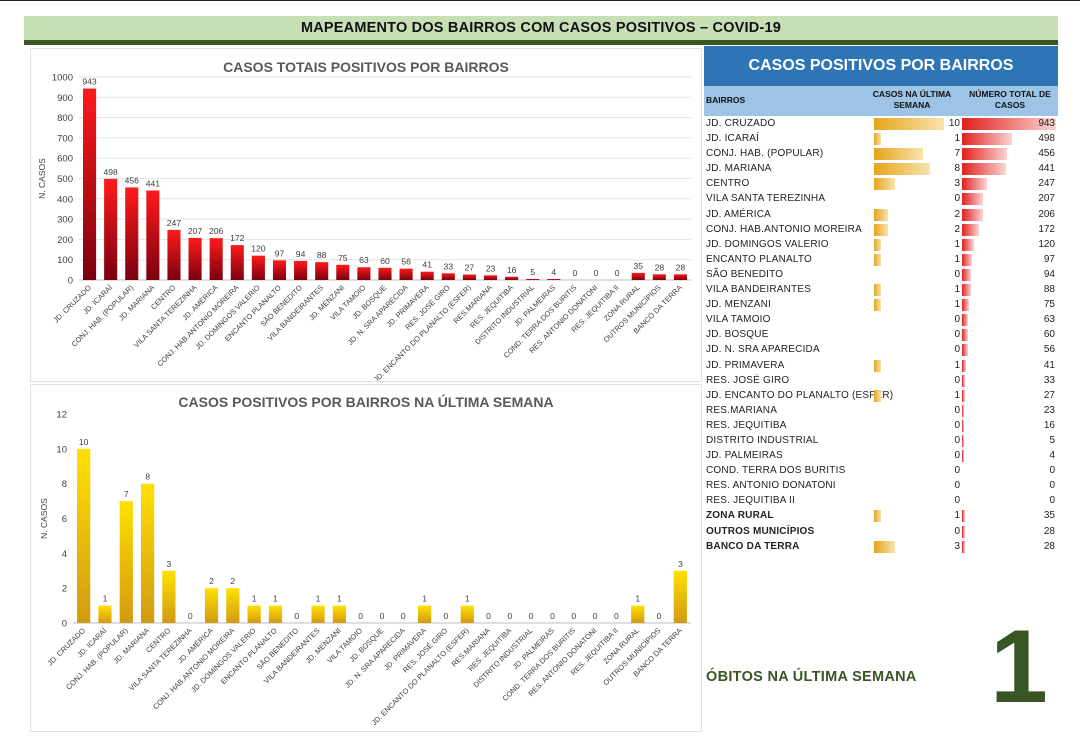 The height and width of the screenshot is (754, 1080). What do you see at coordinates (1009, 486) in the screenshot?
I see `row-total-cell: 0` at bounding box center [1009, 486].